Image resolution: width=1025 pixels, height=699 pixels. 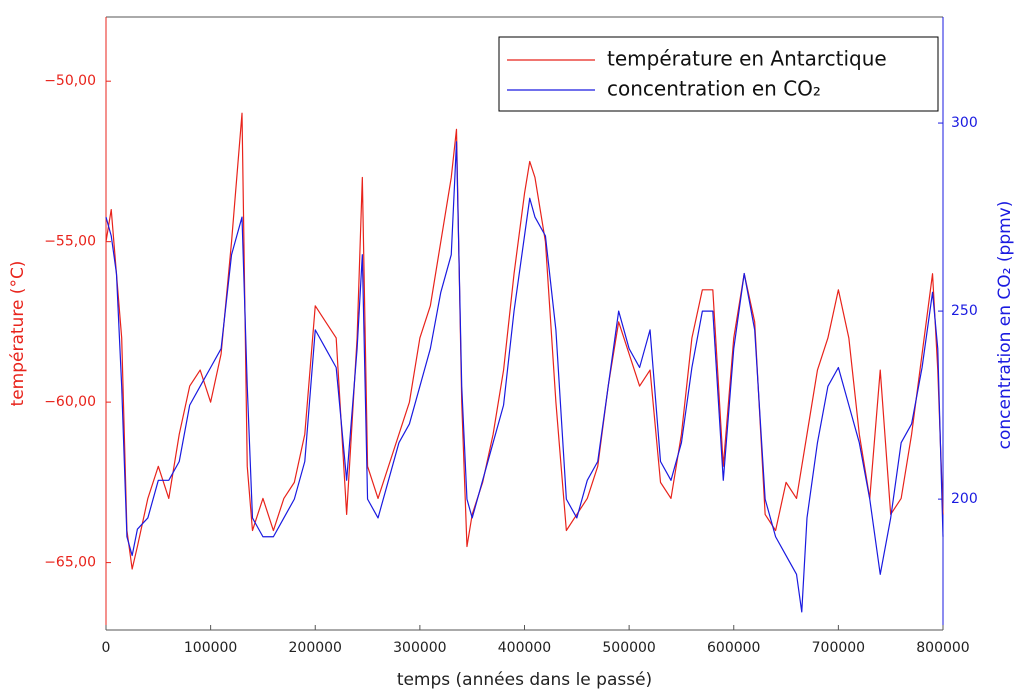 I want to click on y-tick-label: −65,00, so click(x=70, y=563).